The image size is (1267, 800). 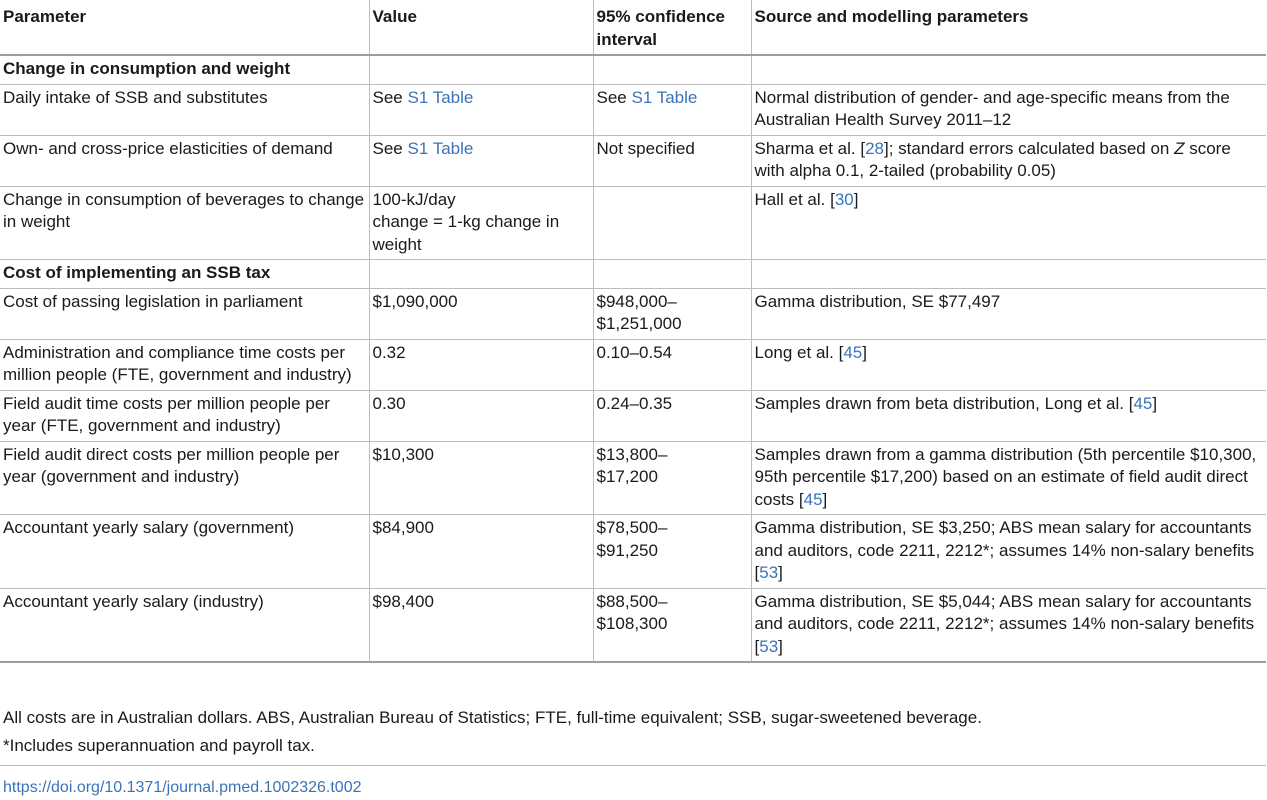 What do you see at coordinates (672, 625) in the screenshot?
I see `ci-cell: $88,500– $108,300` at bounding box center [672, 625].